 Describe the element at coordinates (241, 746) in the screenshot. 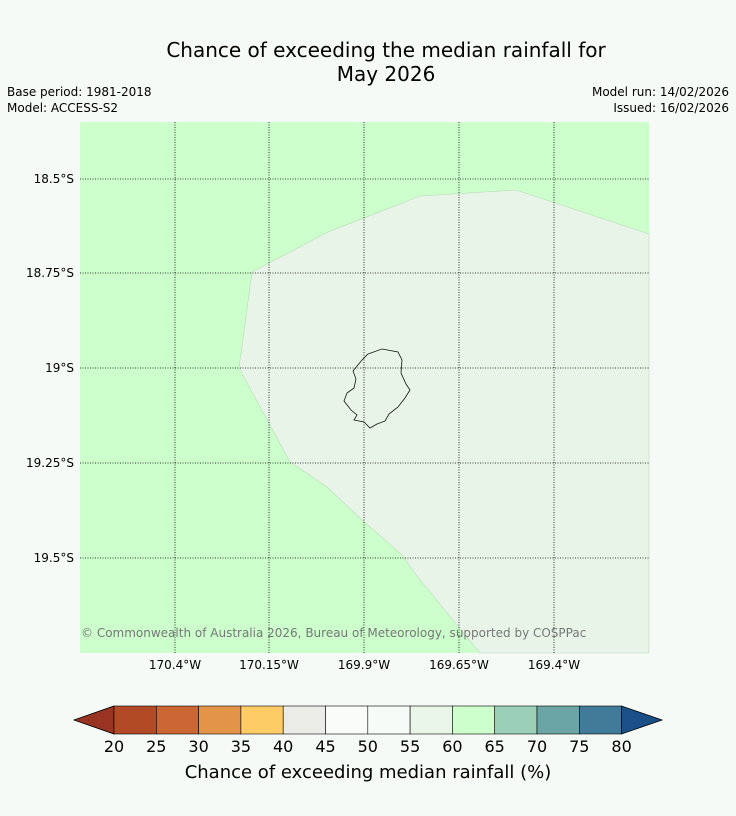

I see `colorbar-tick-label: 35` at that location.